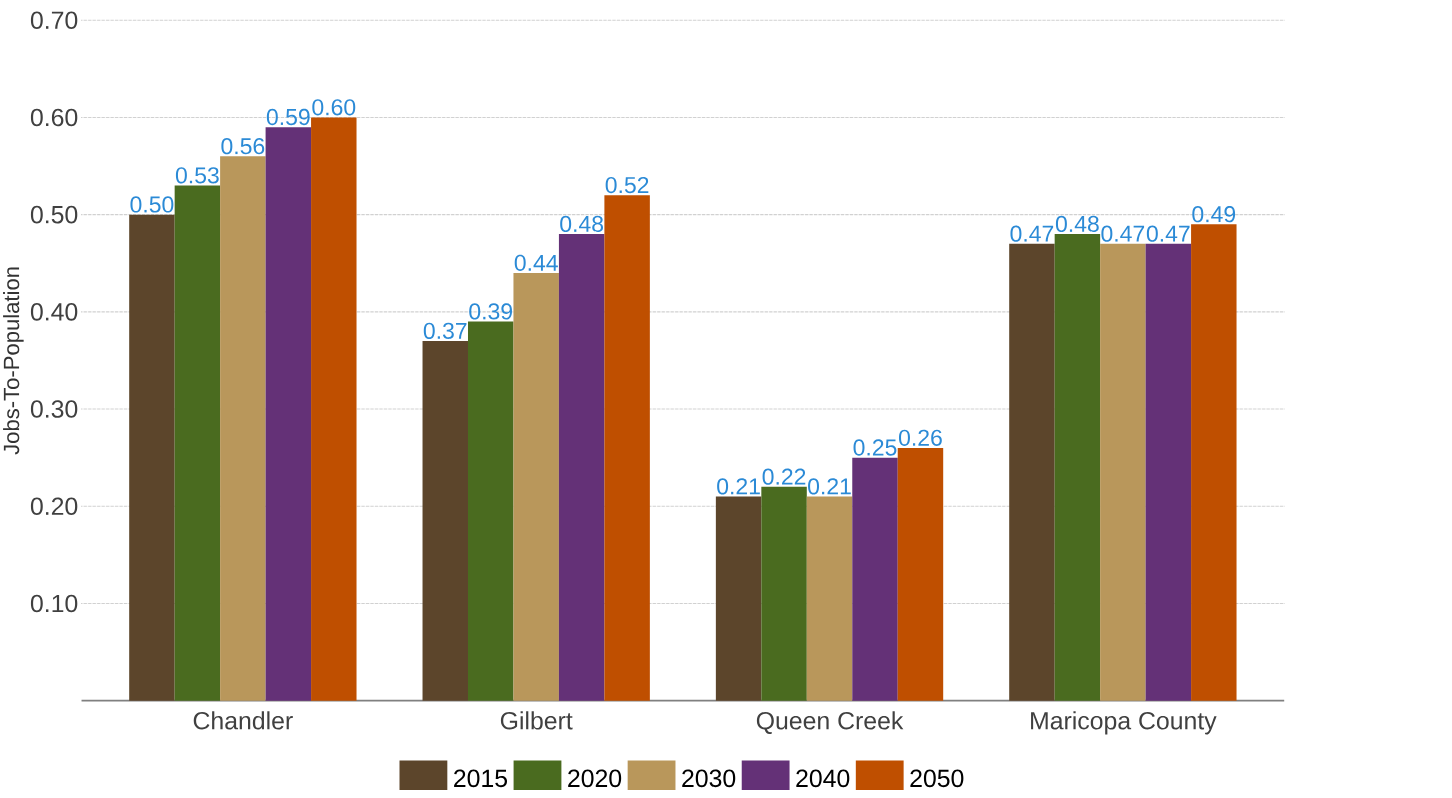 The width and height of the screenshot is (1452, 798). I want to click on legend-label: 2015, so click(481, 778).